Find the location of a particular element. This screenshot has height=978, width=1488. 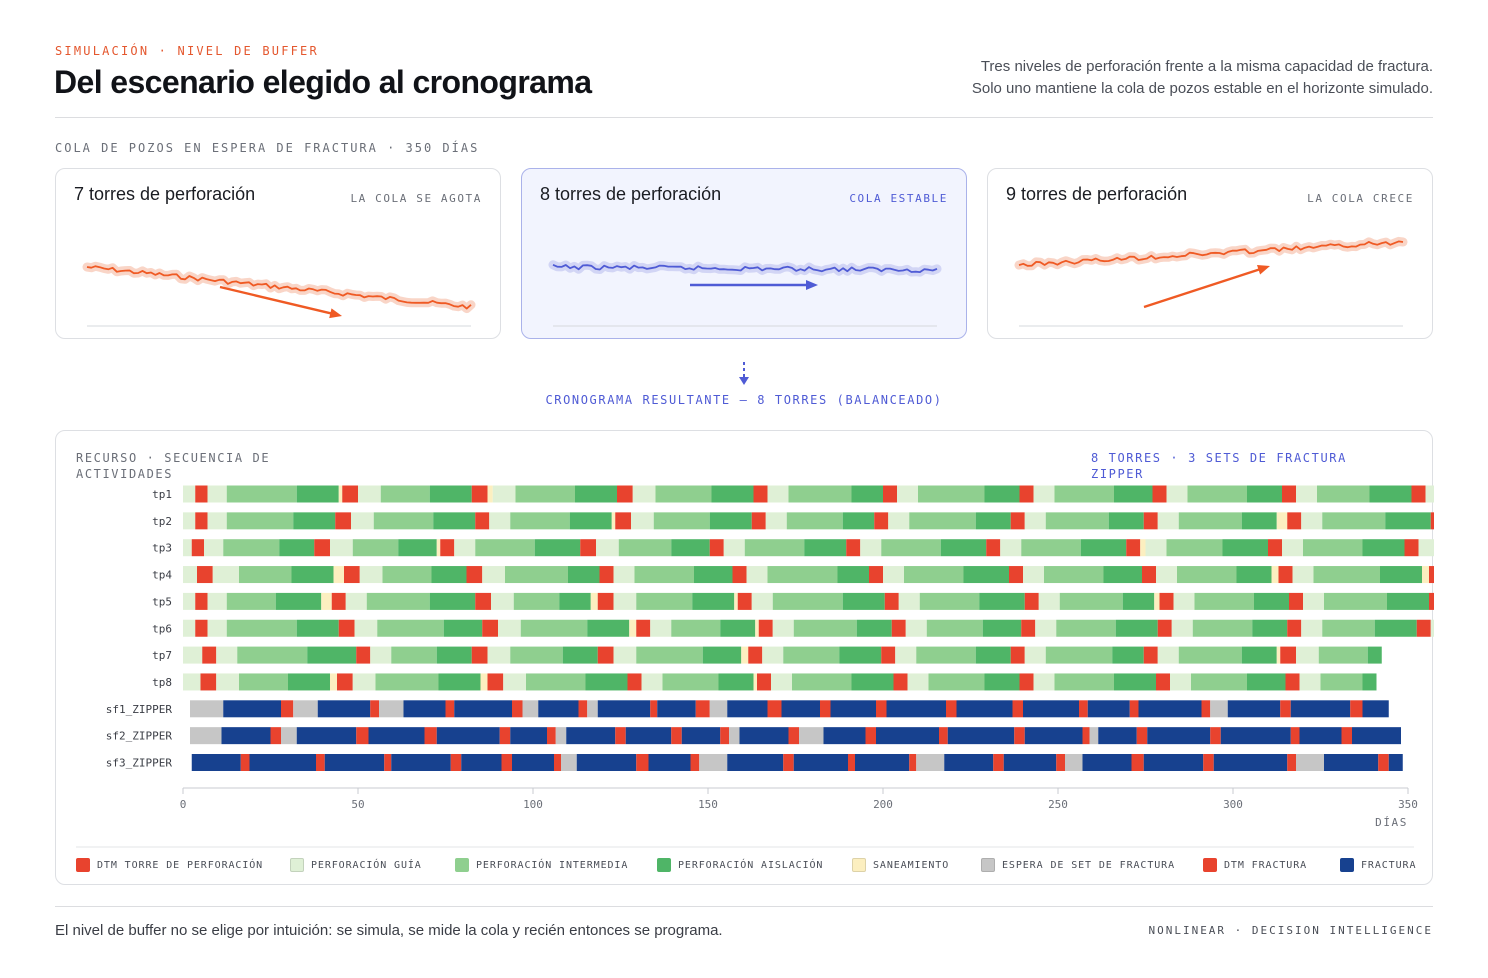

sparkline-line is located at coordinates (1211, 253).